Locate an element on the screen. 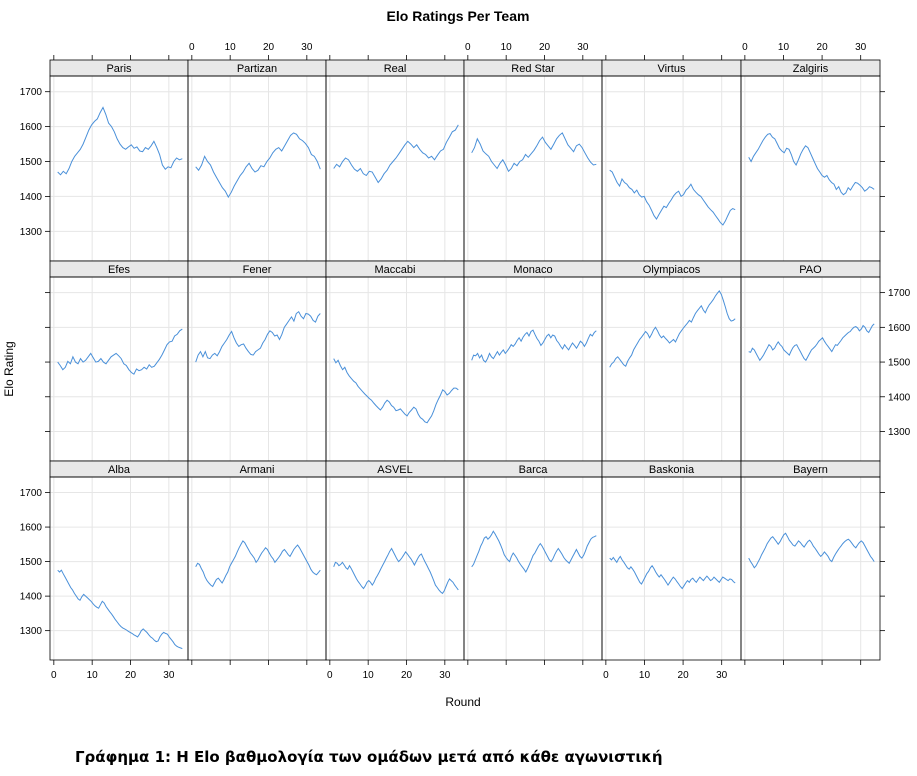 The image size is (917, 776). panel-title: Bayern is located at coordinates (810, 470).